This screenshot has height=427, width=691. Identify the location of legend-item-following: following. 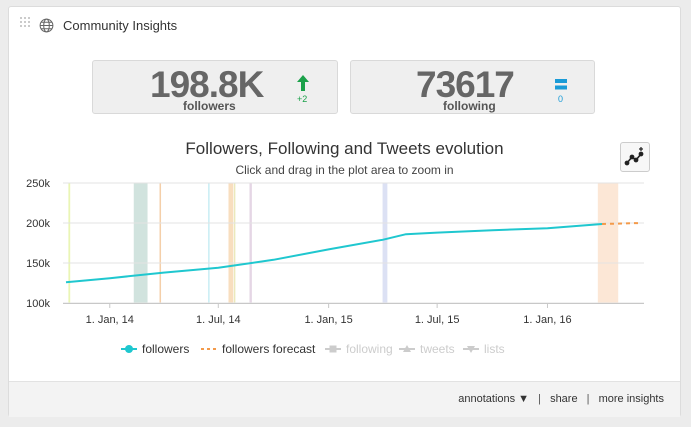
(359, 349).